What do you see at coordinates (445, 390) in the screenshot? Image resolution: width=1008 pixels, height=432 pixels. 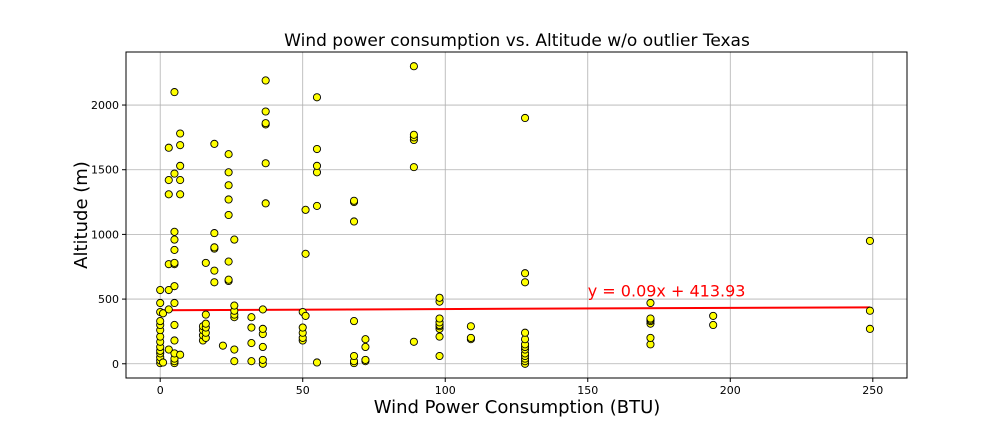 I see `x-tick-label: 100` at bounding box center [445, 390].